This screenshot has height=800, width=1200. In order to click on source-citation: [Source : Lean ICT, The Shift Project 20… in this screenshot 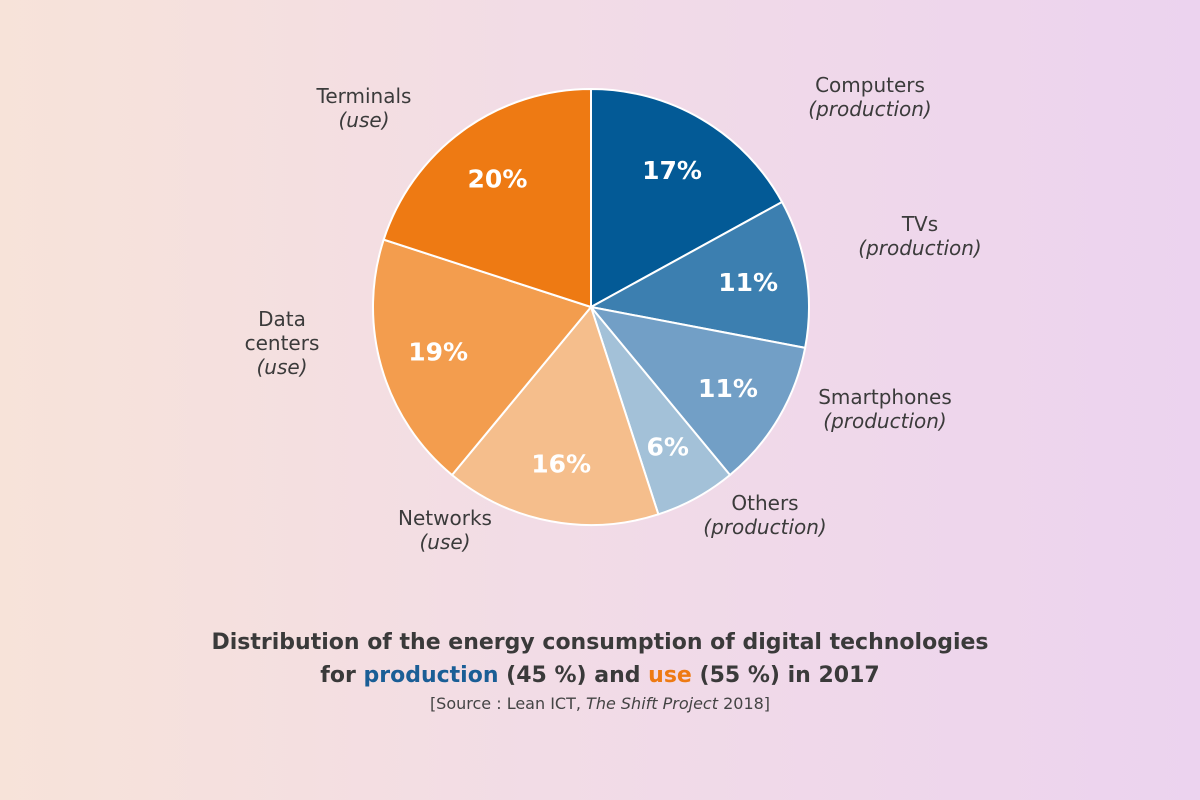, I will do `click(600, 704)`.